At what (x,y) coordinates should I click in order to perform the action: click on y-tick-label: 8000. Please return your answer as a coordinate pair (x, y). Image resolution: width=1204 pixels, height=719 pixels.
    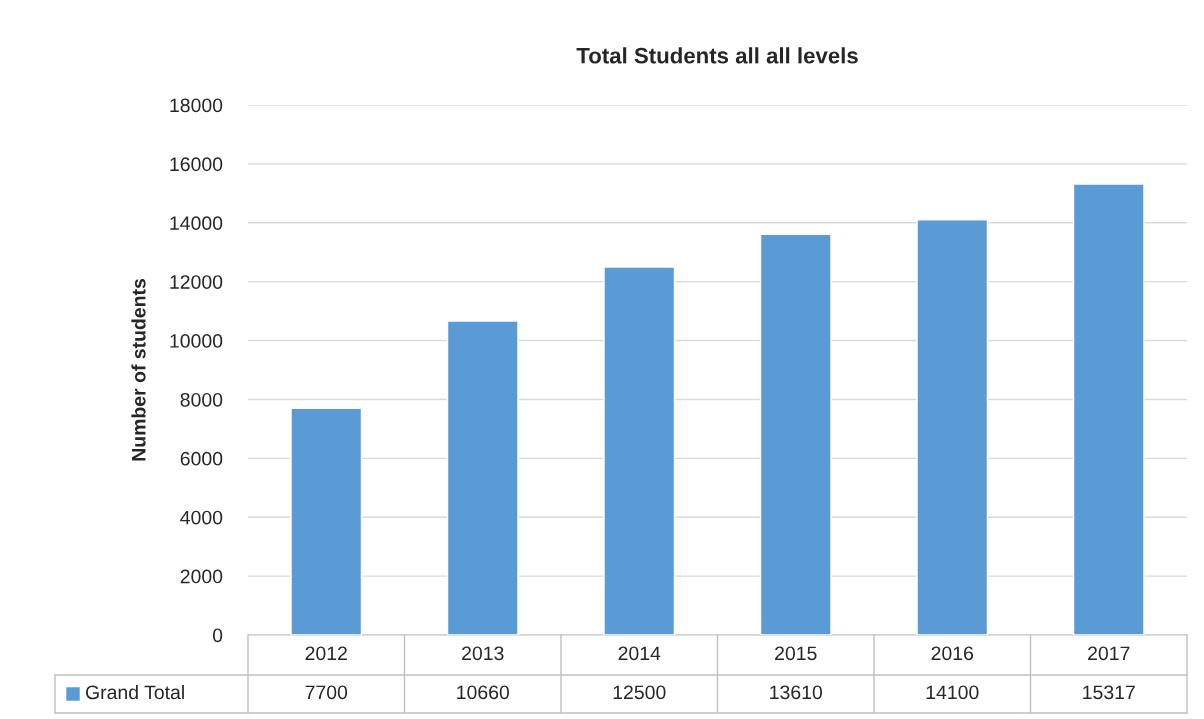
    Looking at the image, I should click on (201, 399).